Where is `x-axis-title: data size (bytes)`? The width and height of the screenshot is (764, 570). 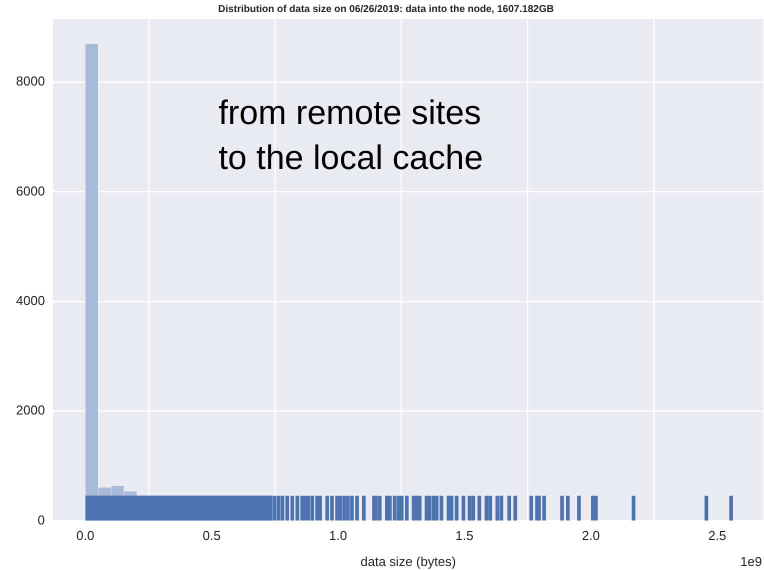
x-axis-title: data size (bytes) is located at coordinates (408, 561).